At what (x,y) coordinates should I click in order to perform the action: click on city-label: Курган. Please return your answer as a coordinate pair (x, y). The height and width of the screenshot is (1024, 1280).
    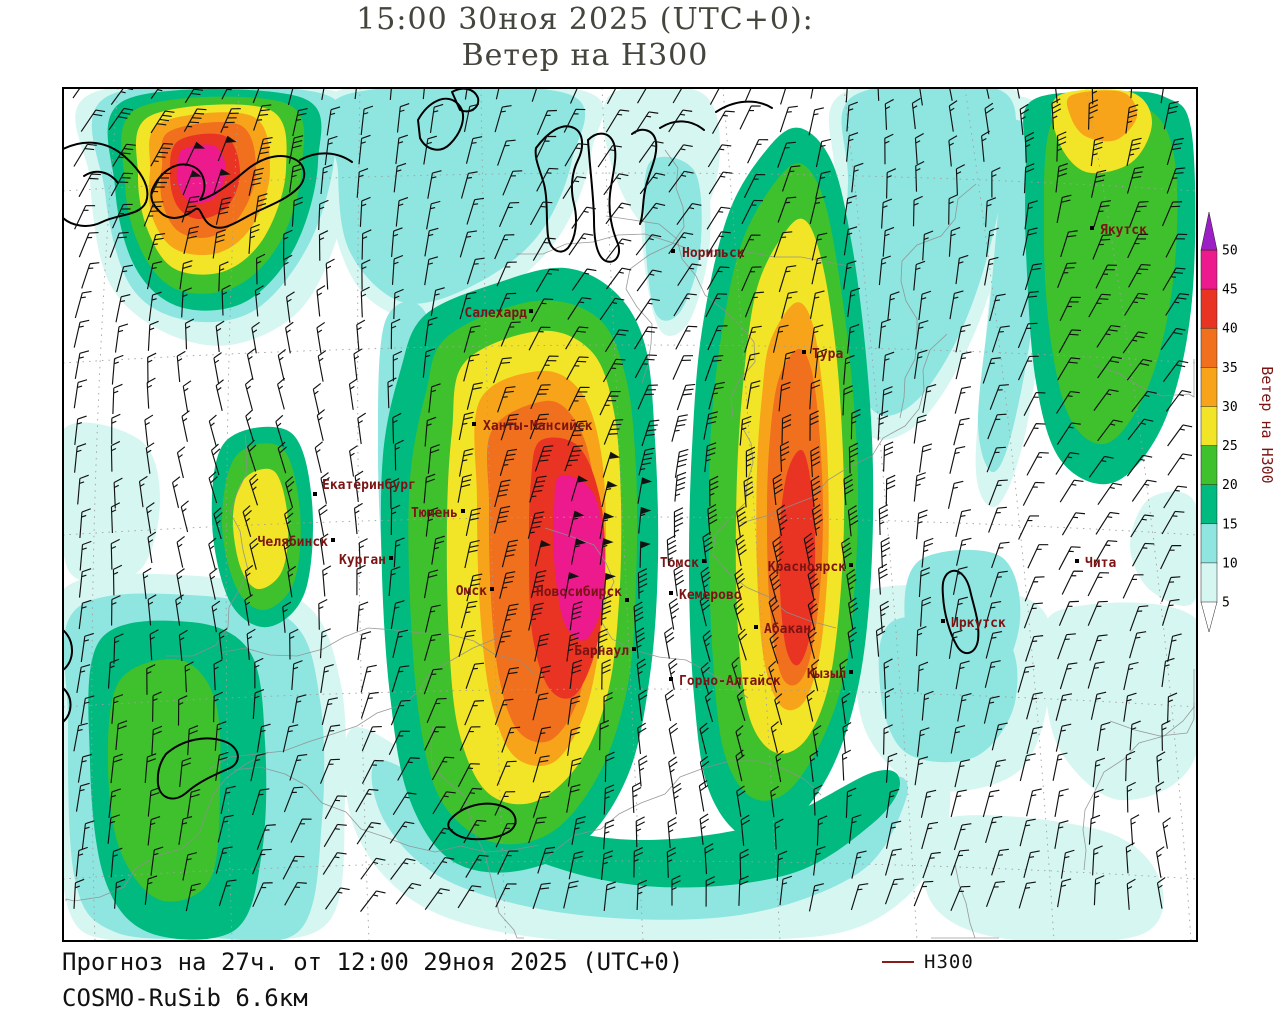
    Looking at the image, I should click on (362, 560).